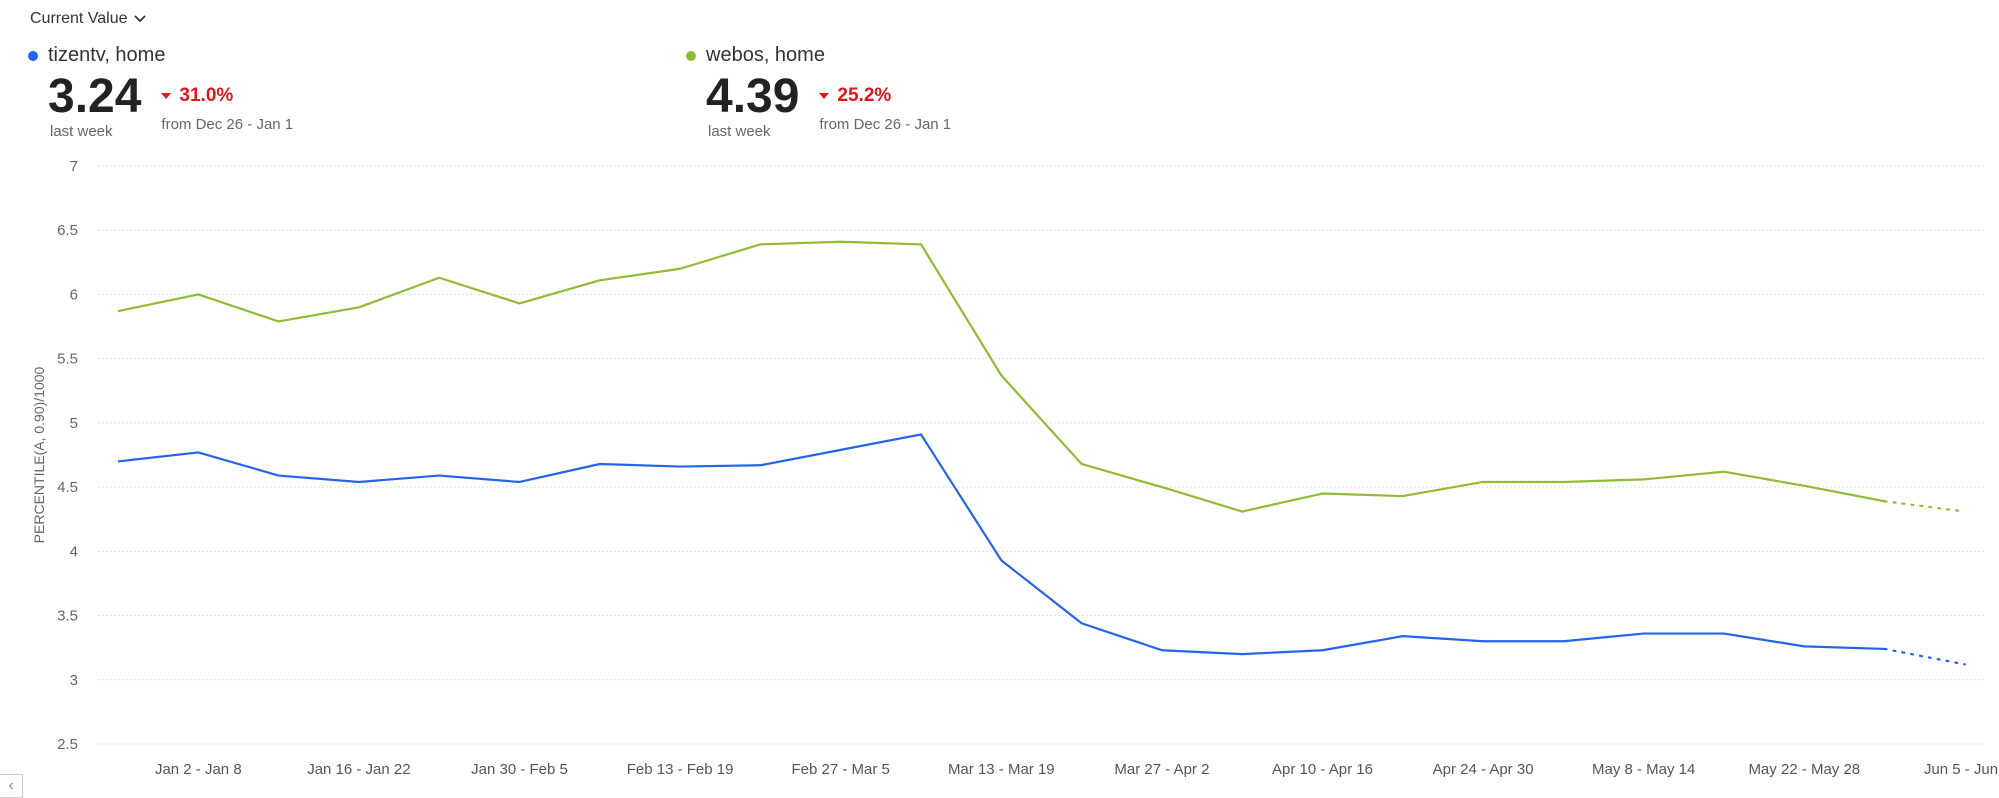 The height and width of the screenshot is (798, 1999). I want to click on scroll-left-button: ‹, so click(11, 786).